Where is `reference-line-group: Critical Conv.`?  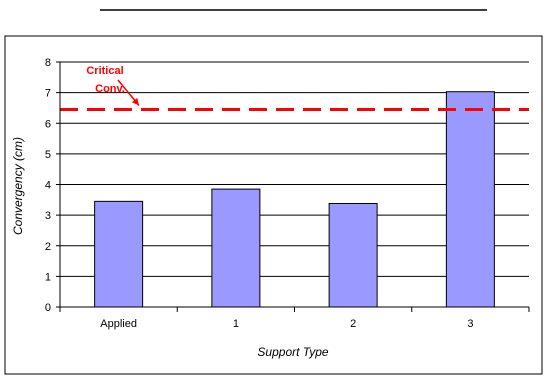 reference-line-group: Critical Conv. is located at coordinates (294, 88).